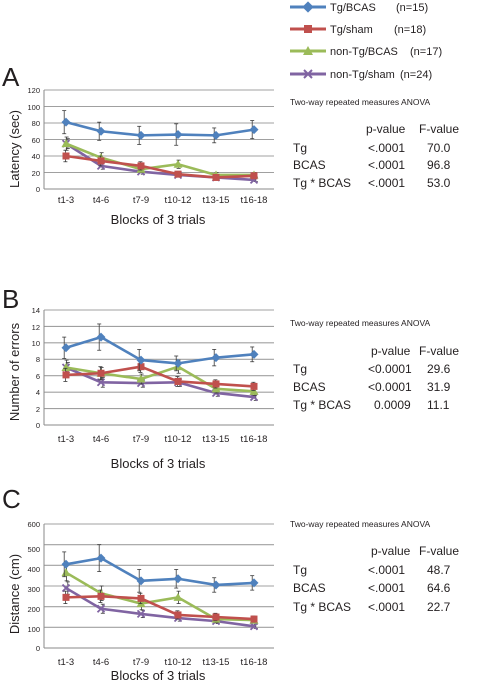 The image size is (484, 681). Describe the element at coordinates (360, 102) in the screenshot. I see `anova-a-title: Two-way repeated measures ANOVA` at that location.